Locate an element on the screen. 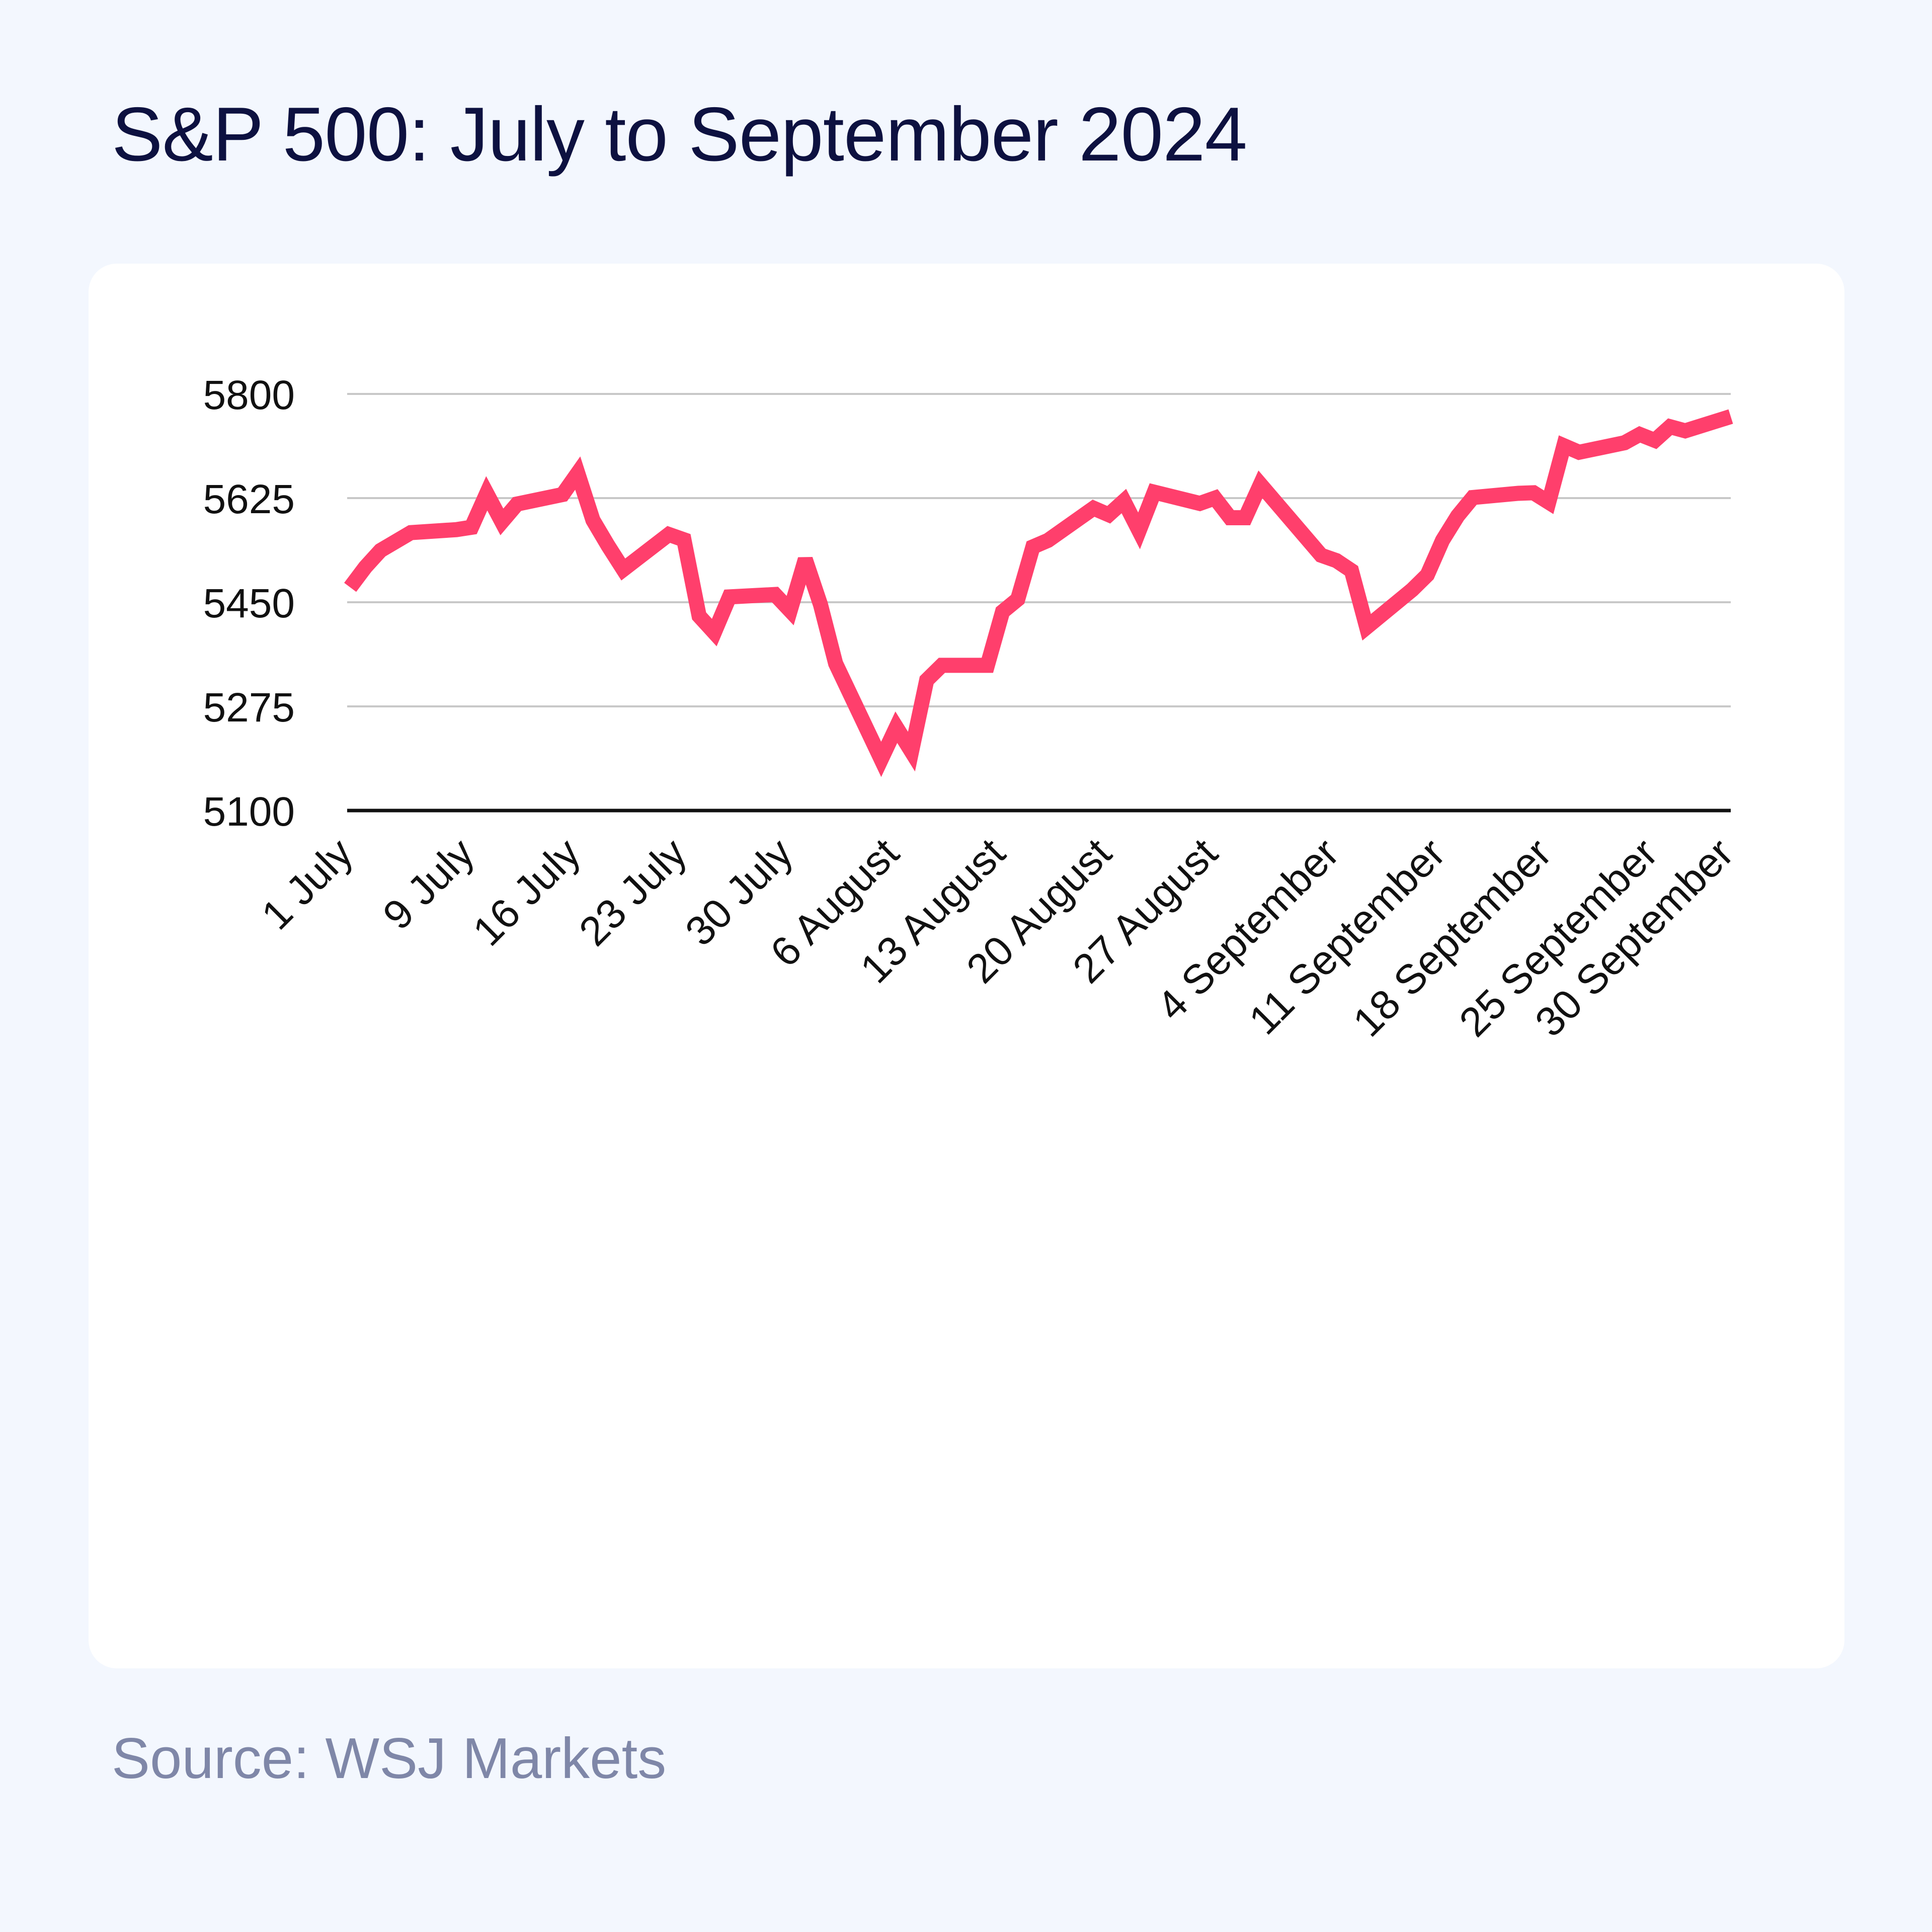 The height and width of the screenshot is (1932, 1932). y-tick-label-5625: 5625 is located at coordinates (249, 499).